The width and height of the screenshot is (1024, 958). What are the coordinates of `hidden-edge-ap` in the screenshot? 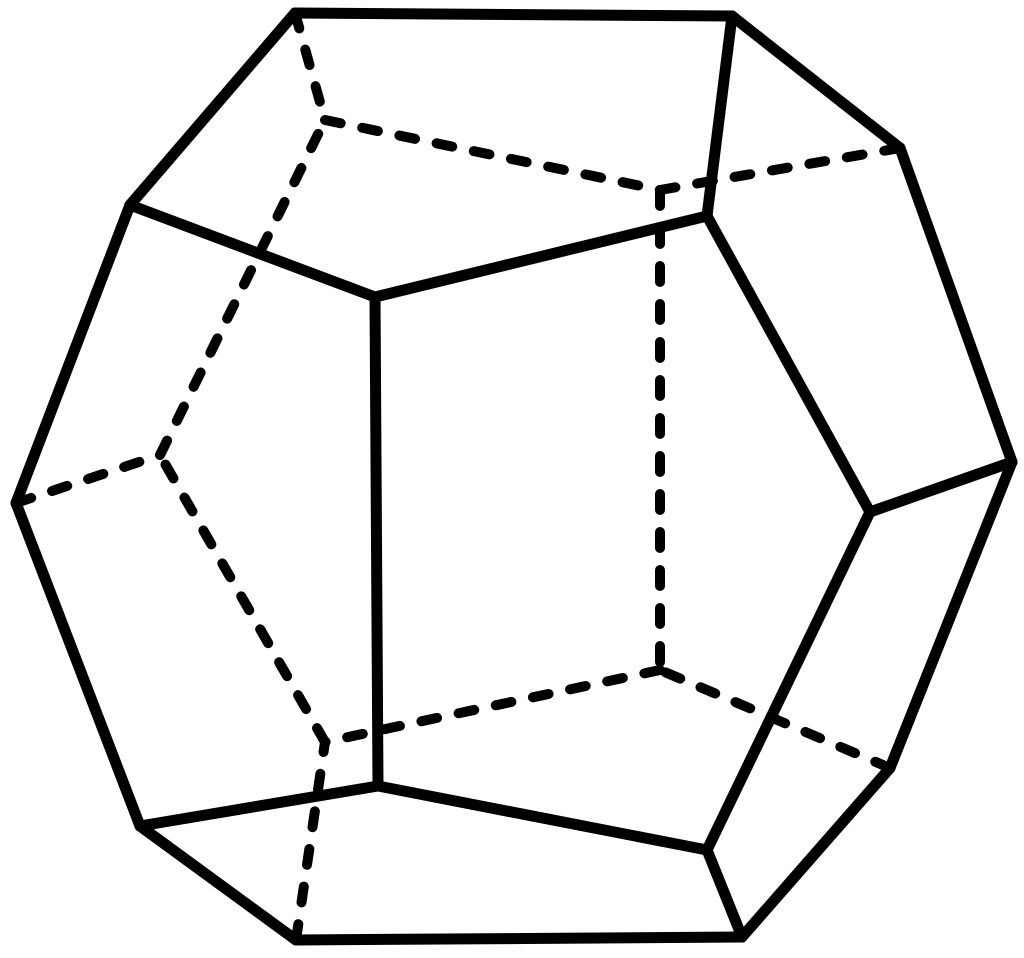 It's located at (310, 66).